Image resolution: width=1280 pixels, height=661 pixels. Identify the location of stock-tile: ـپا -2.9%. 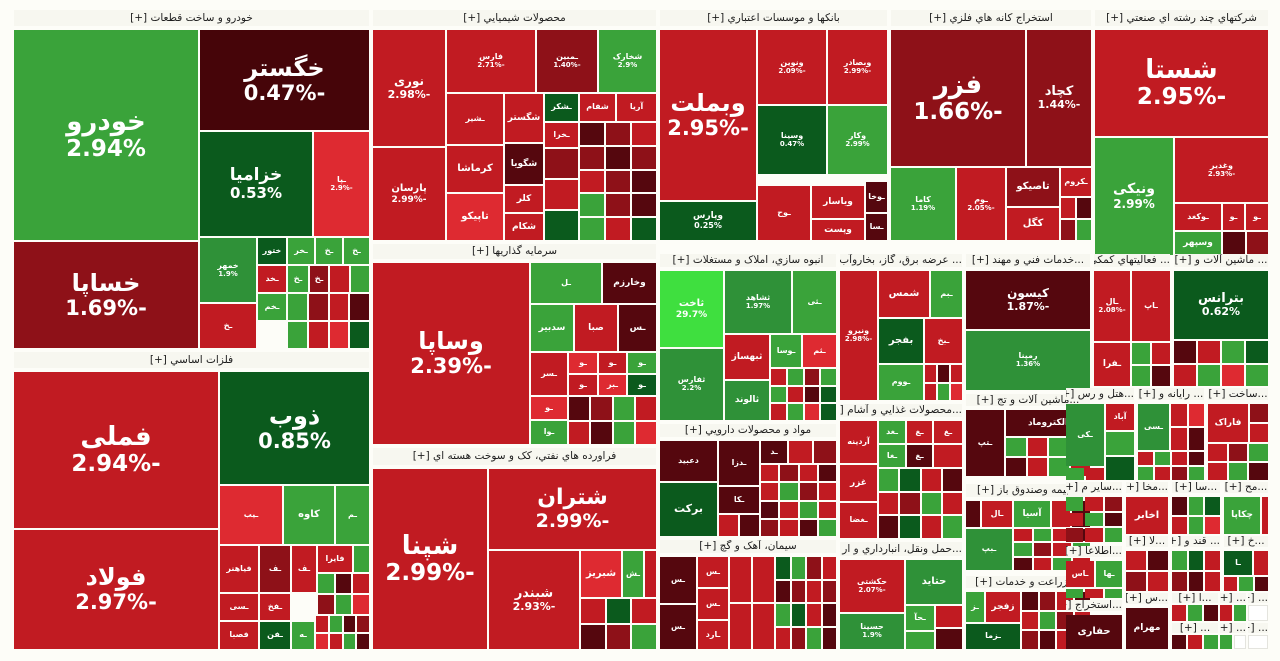
(341, 184).